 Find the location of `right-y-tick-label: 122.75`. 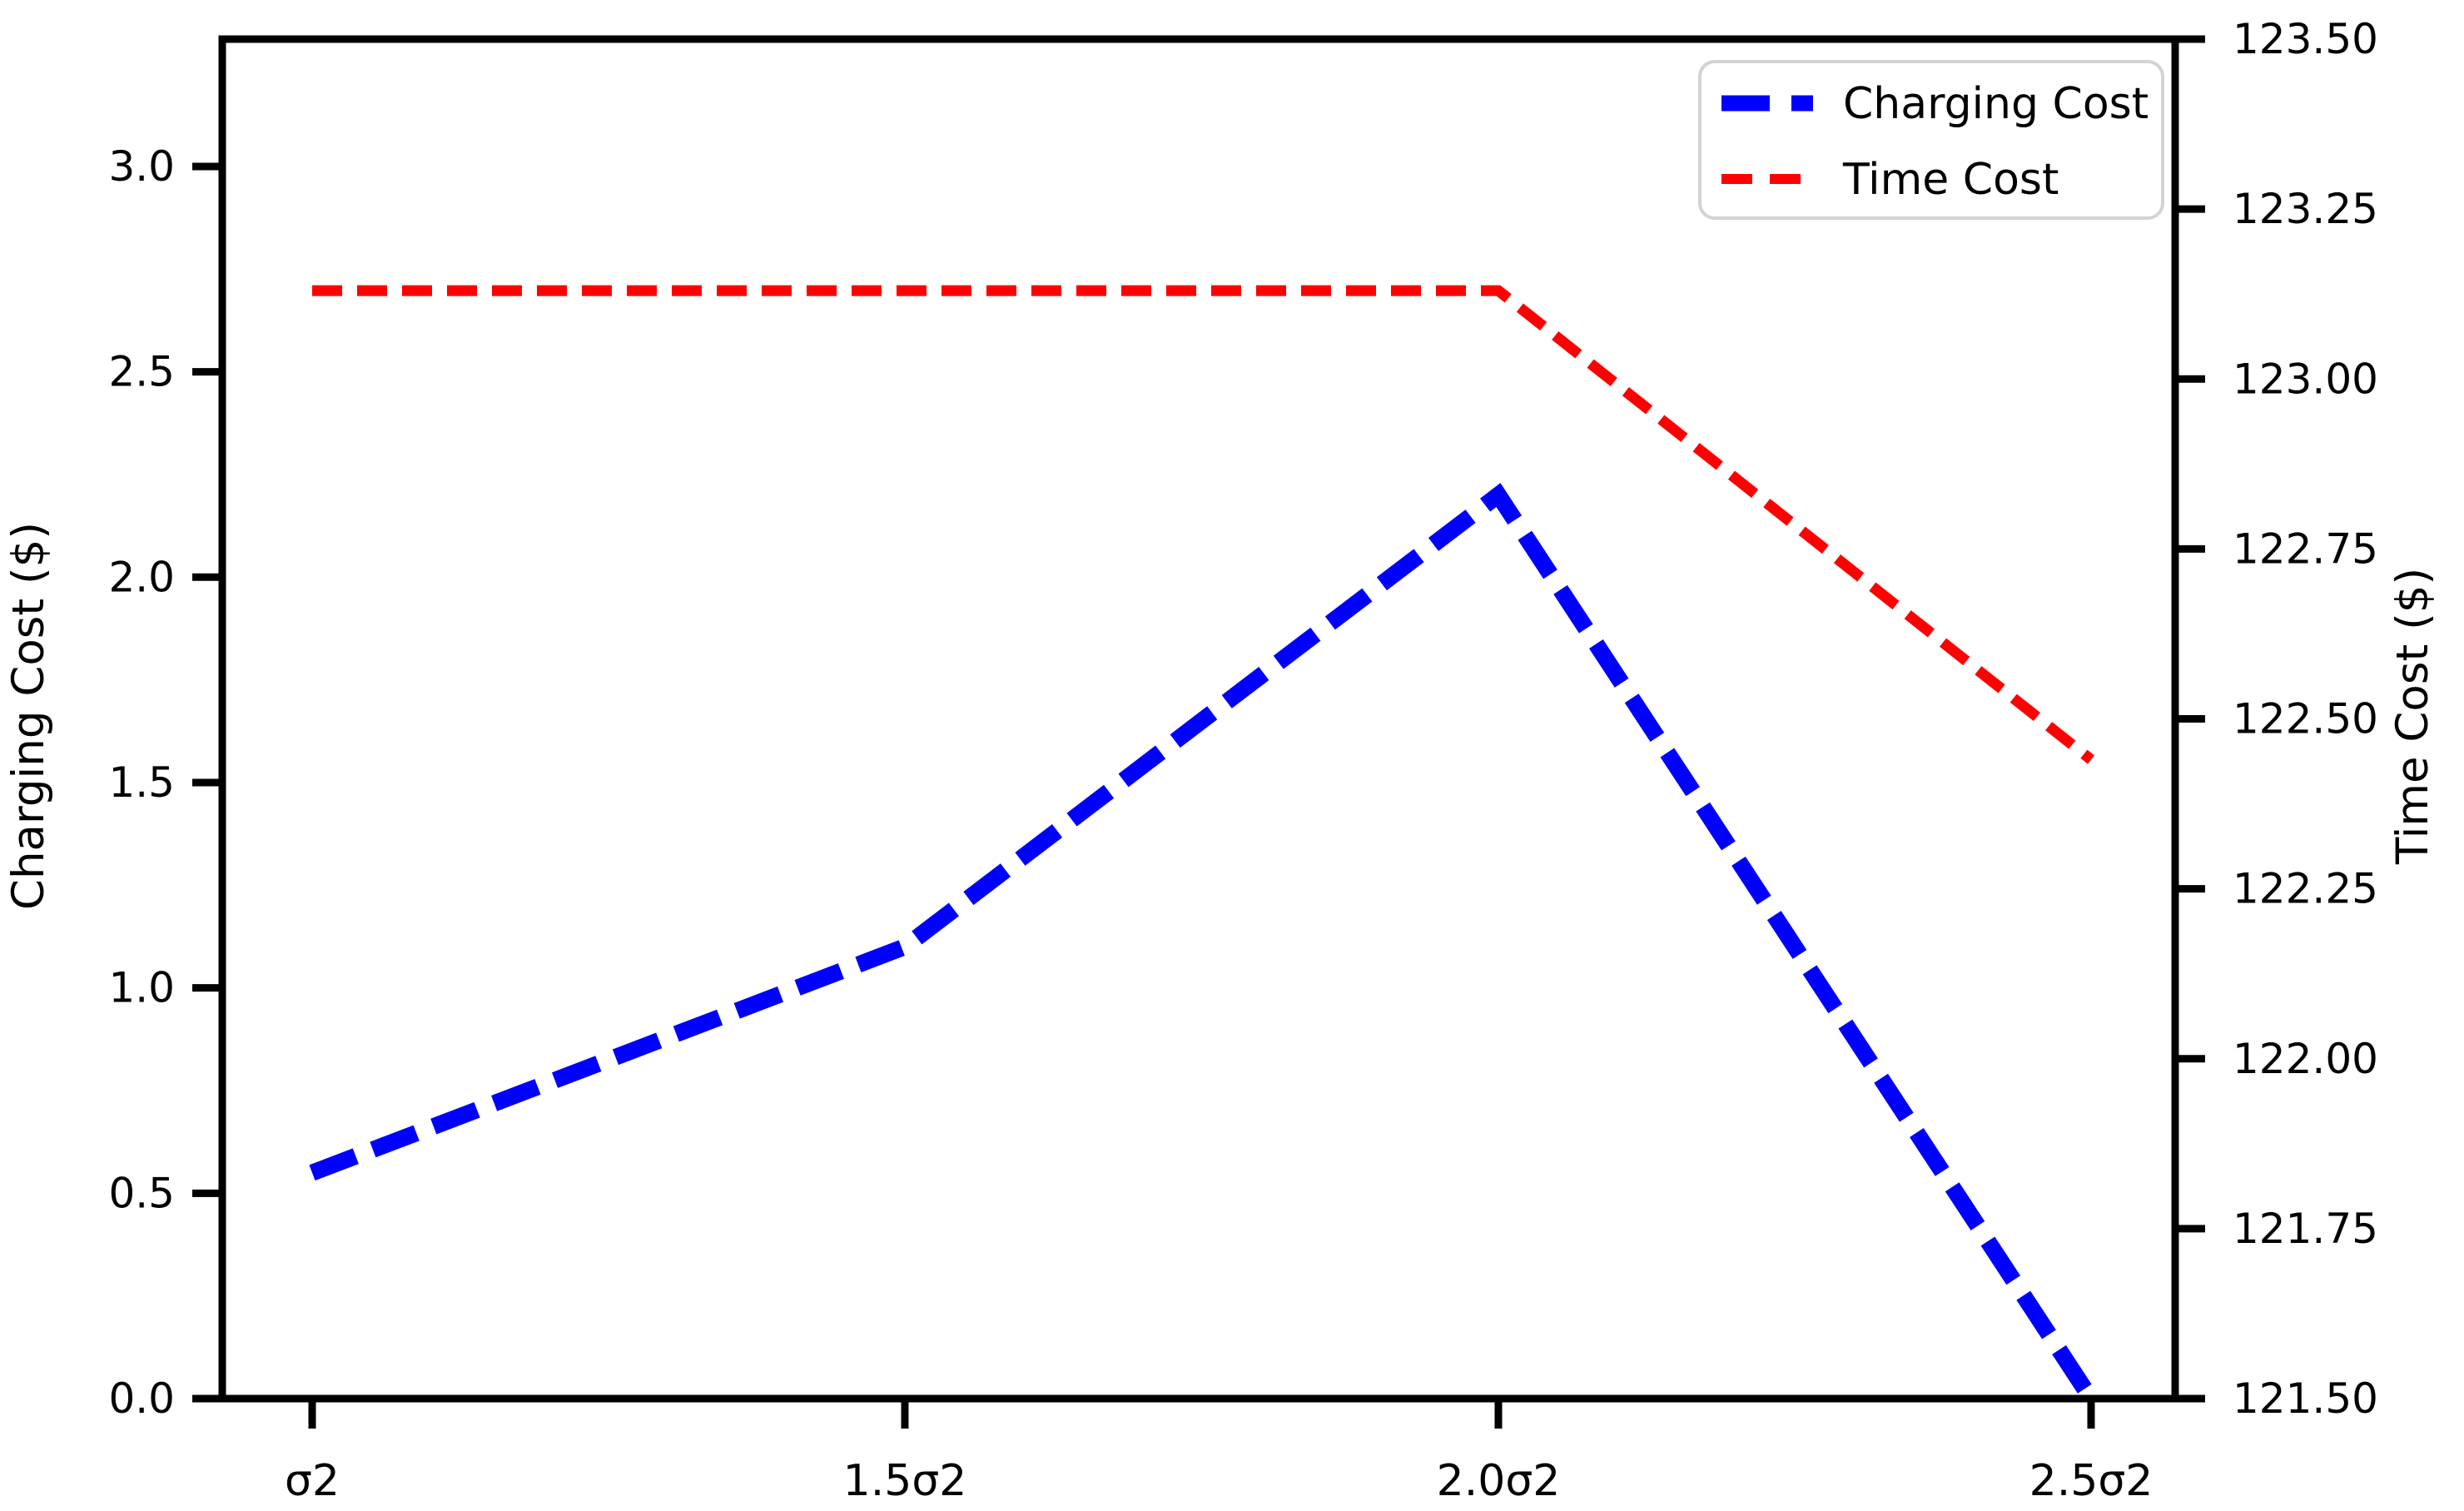

right-y-tick-label: 122.75 is located at coordinates (2305, 548).